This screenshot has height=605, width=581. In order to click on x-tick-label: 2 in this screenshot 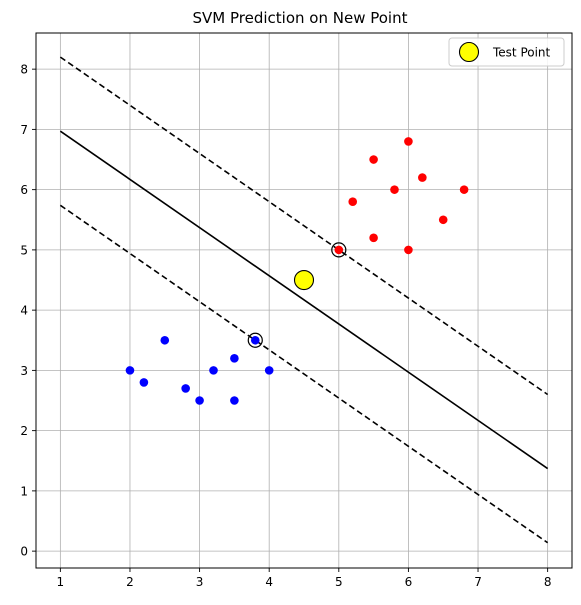, I will do `click(130, 582)`.